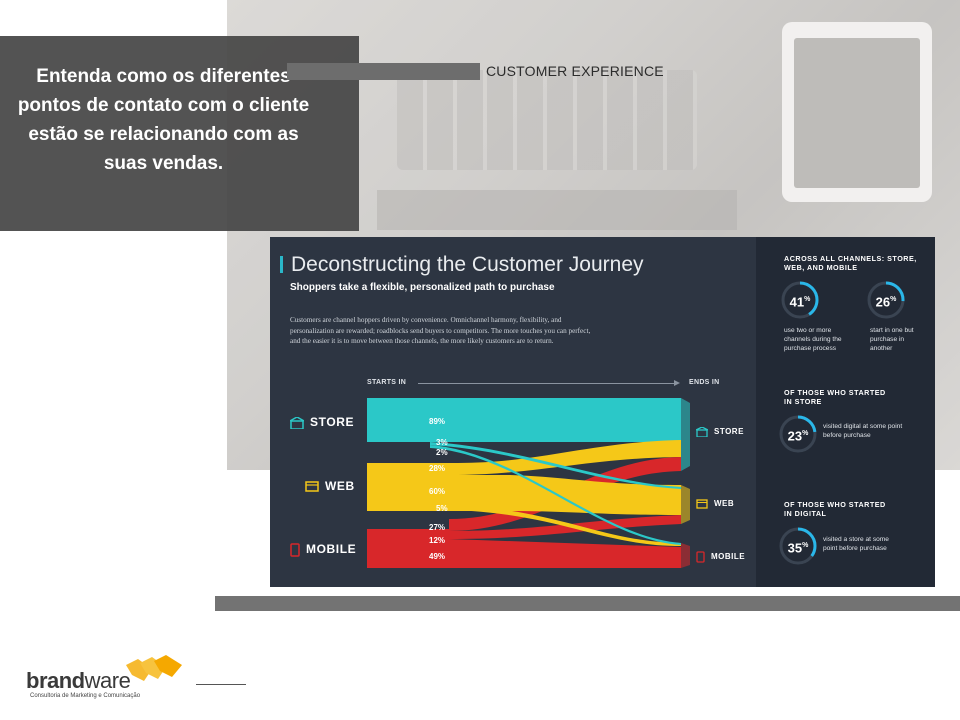 Image resolution: width=960 pixels, height=720 pixels. Describe the element at coordinates (221, 684) in the screenshot. I see `decorative-line` at that location.